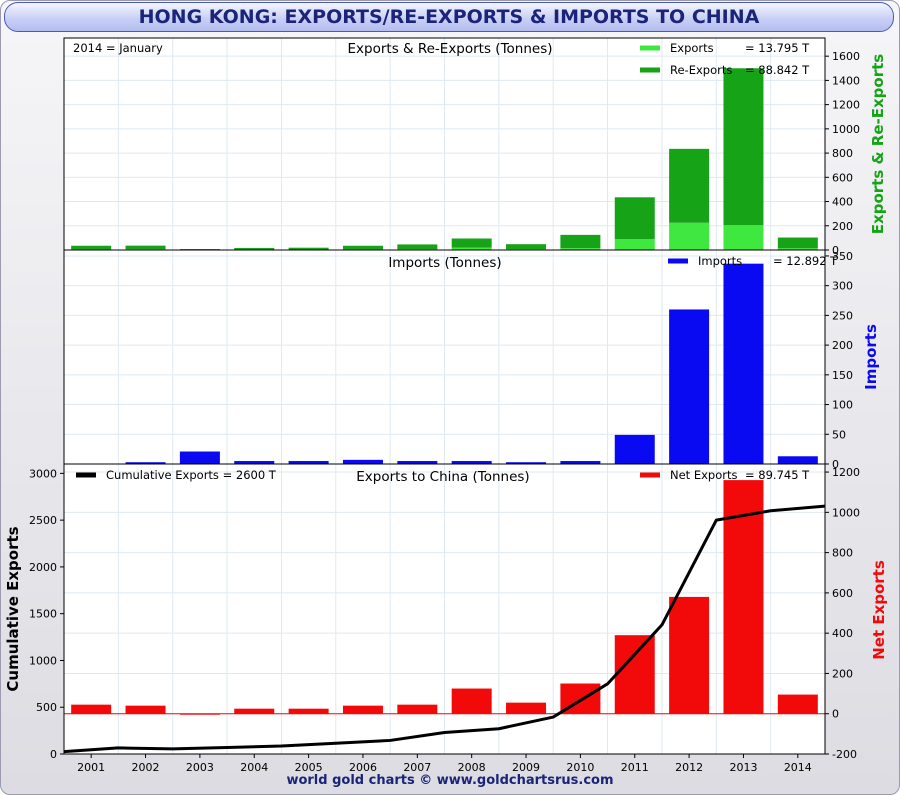  What do you see at coordinates (580, 767) in the screenshot?
I see `x-axis-tick-label: 2010` at bounding box center [580, 767].